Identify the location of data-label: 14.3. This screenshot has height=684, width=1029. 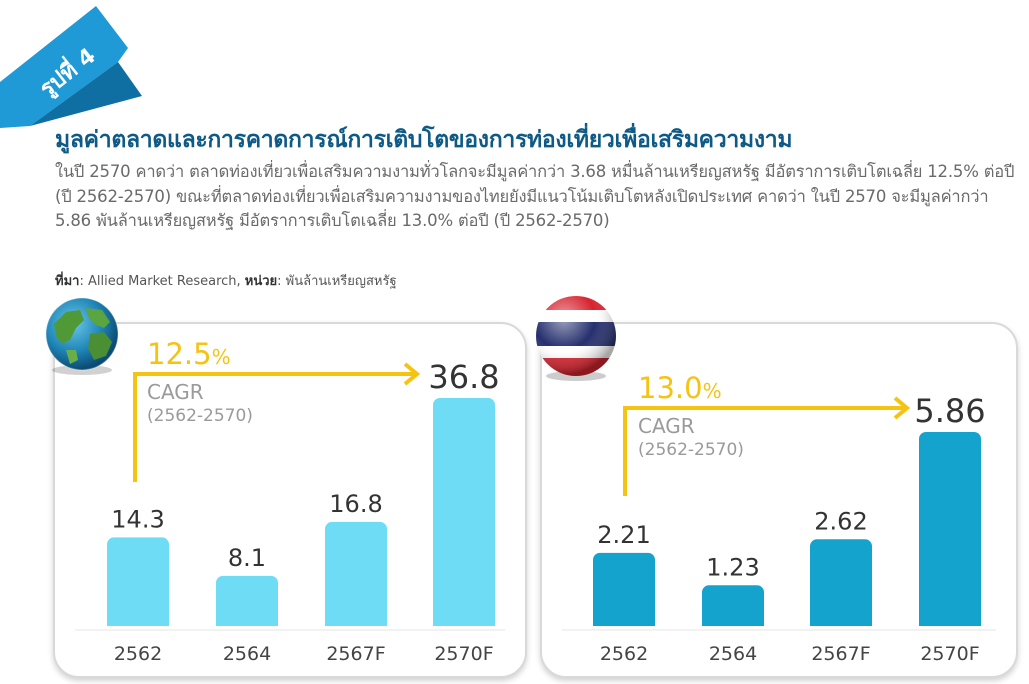
(137, 519).